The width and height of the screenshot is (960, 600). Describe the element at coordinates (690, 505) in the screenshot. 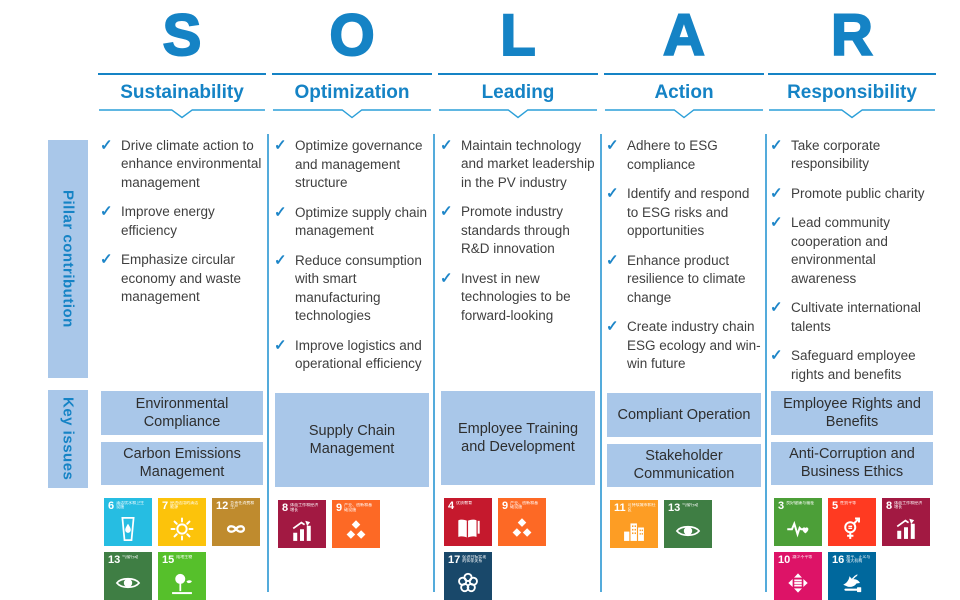

I see `sdg-title-text: 气候行动` at that location.